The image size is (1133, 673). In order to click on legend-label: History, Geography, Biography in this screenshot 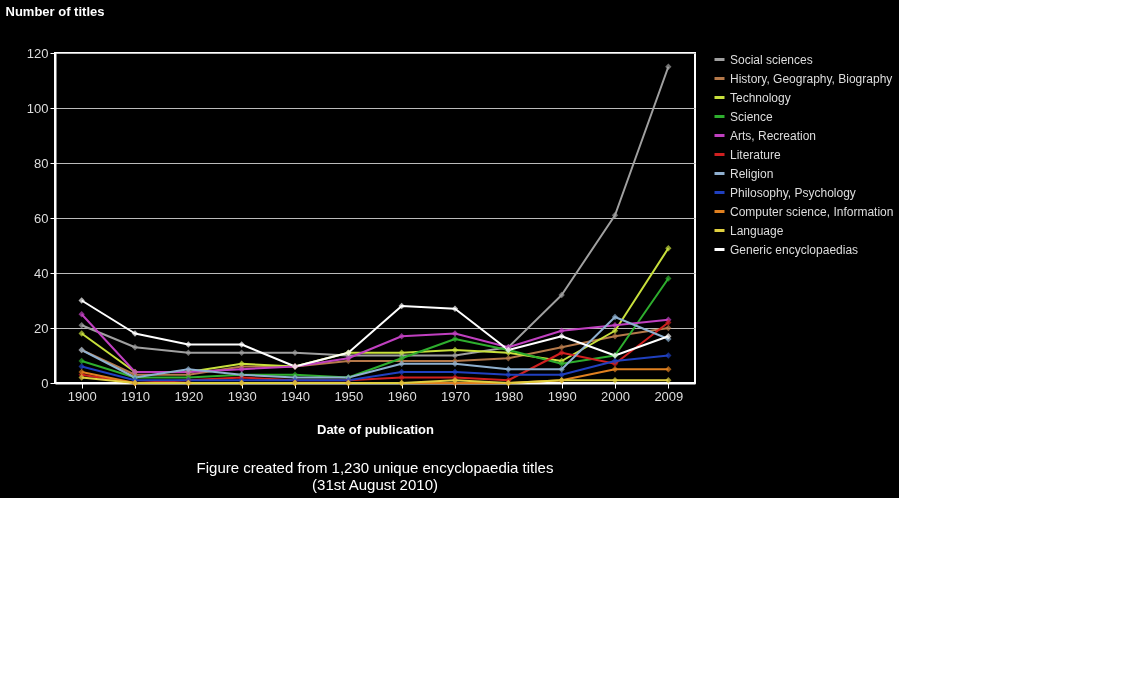, I will do `click(811, 78)`.